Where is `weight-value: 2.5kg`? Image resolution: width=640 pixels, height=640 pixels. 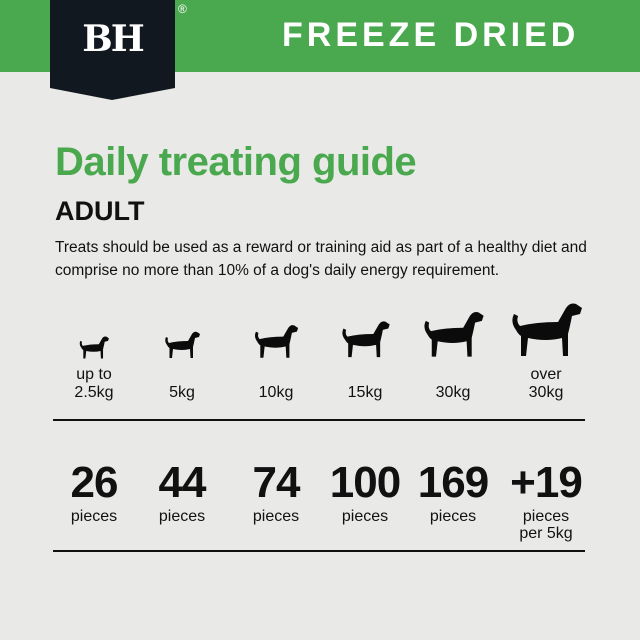 weight-value: 2.5kg is located at coordinates (94, 392).